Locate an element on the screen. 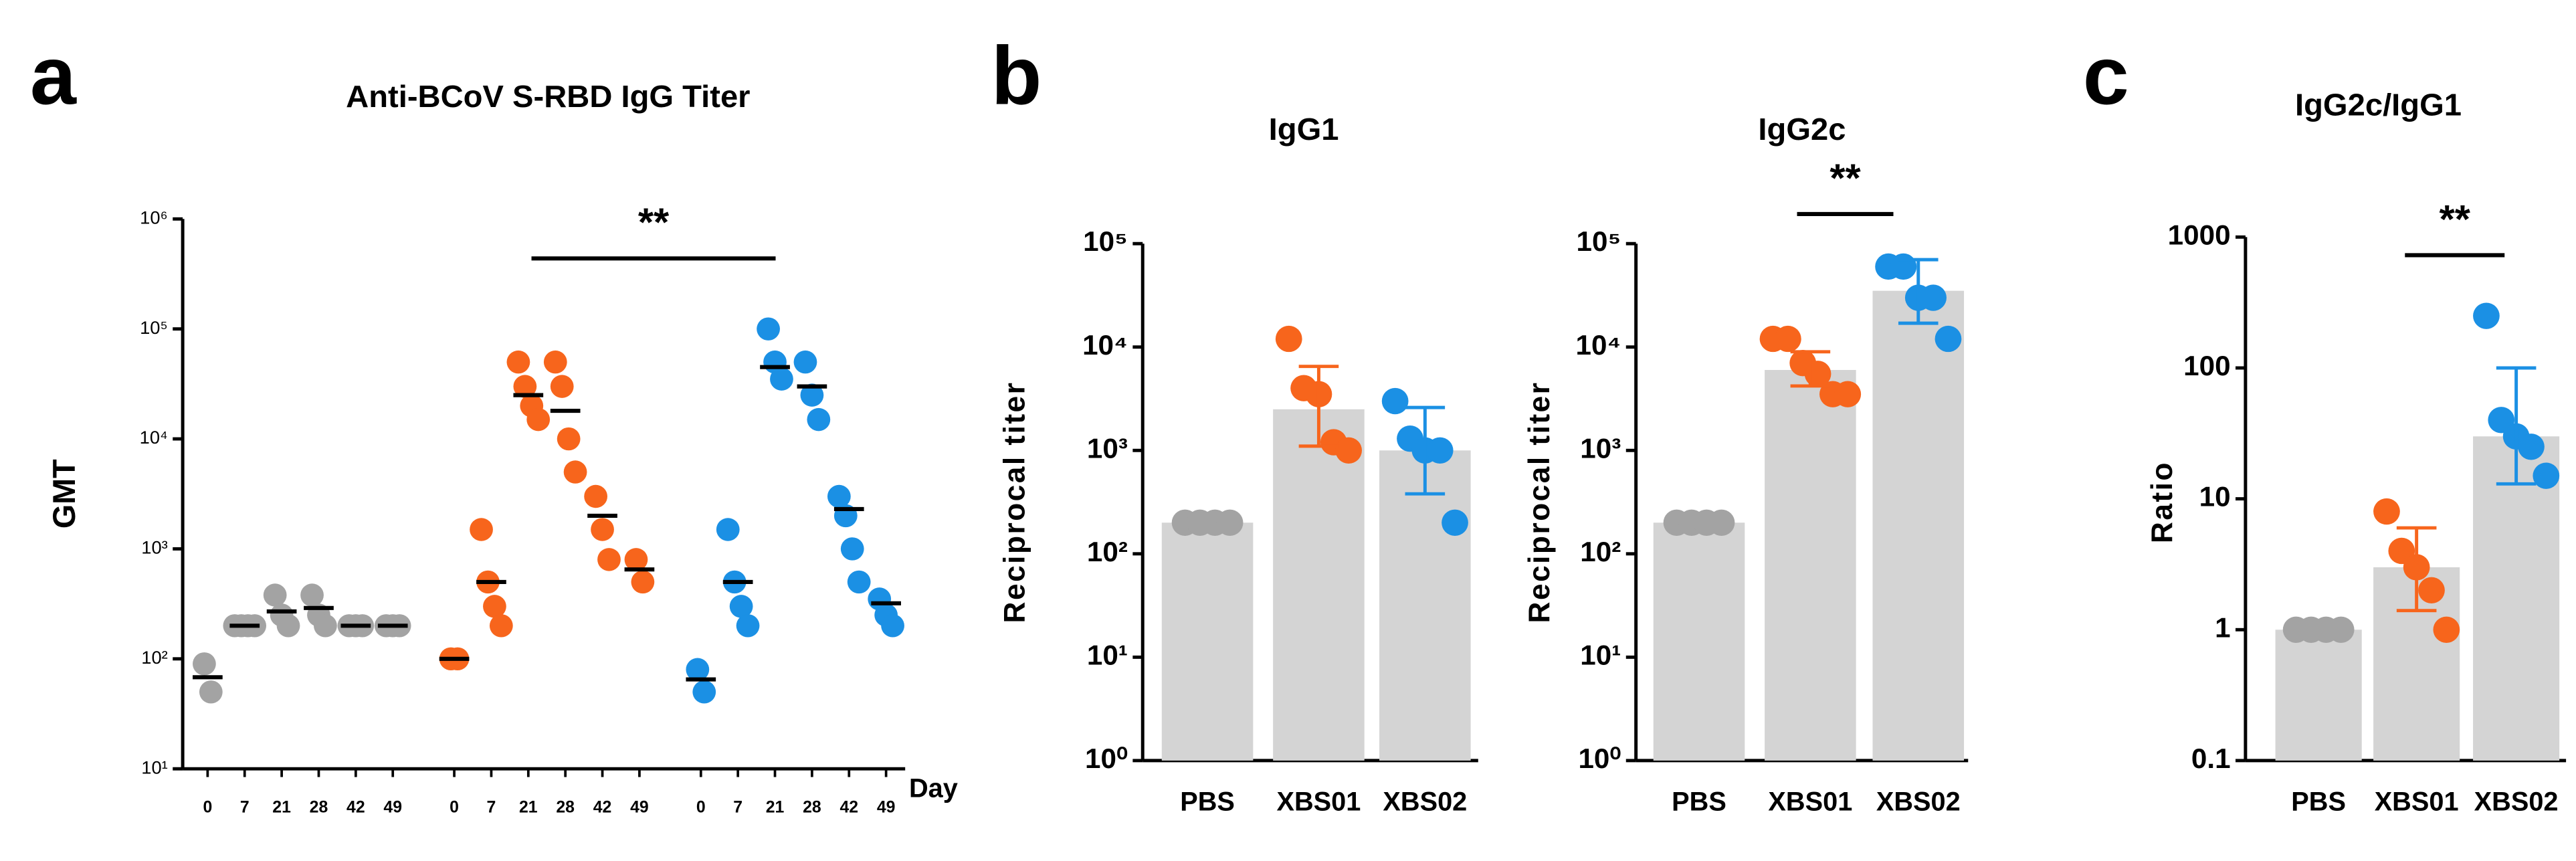 This screenshot has height=861, width=2576. x-axis-label: Day is located at coordinates (933, 788).